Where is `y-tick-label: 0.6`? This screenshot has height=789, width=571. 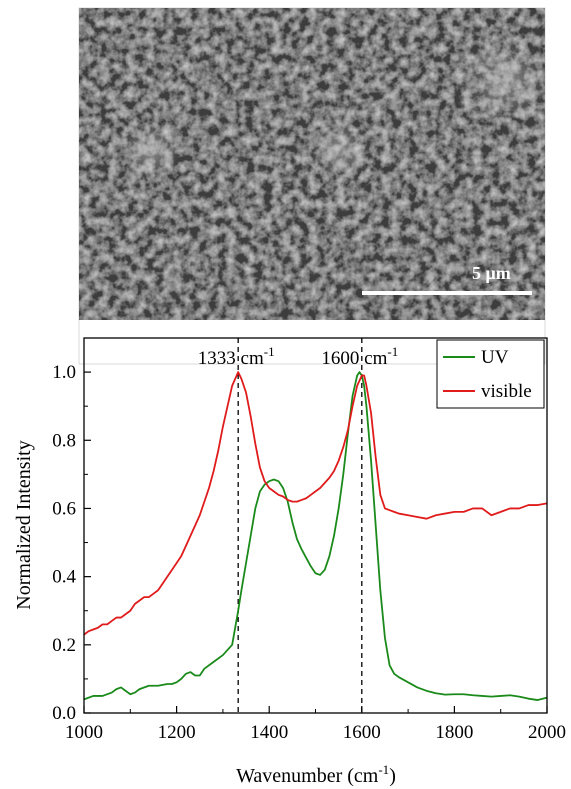 y-tick-label: 0.6 is located at coordinates (64, 508).